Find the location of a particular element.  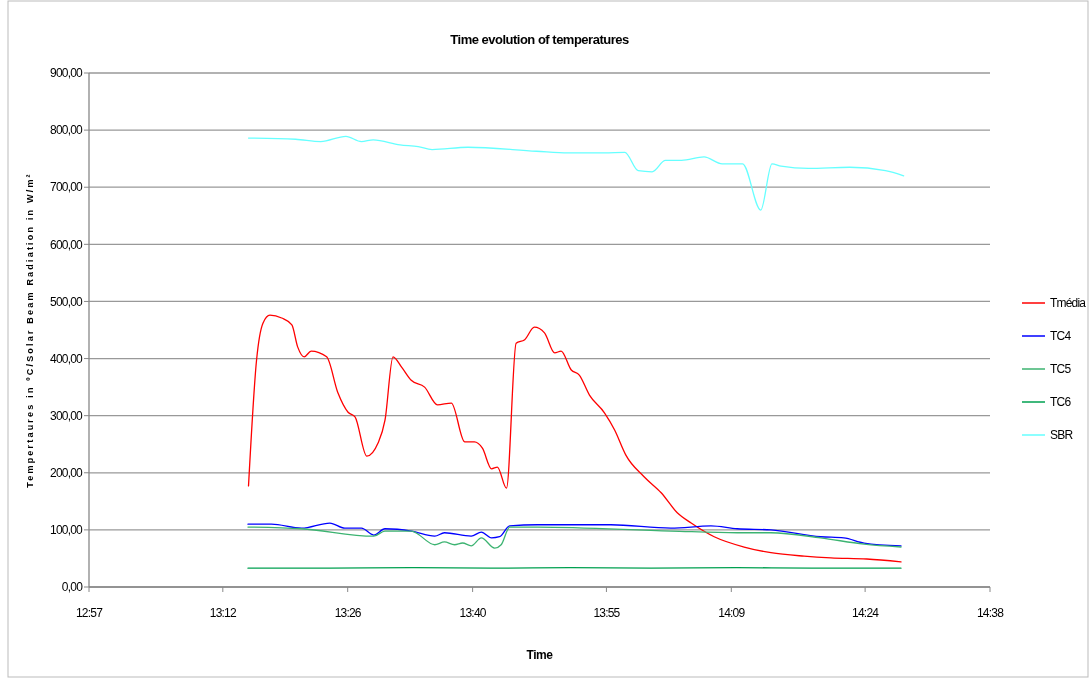

legend-label: TC5 is located at coordinates (1061, 369).